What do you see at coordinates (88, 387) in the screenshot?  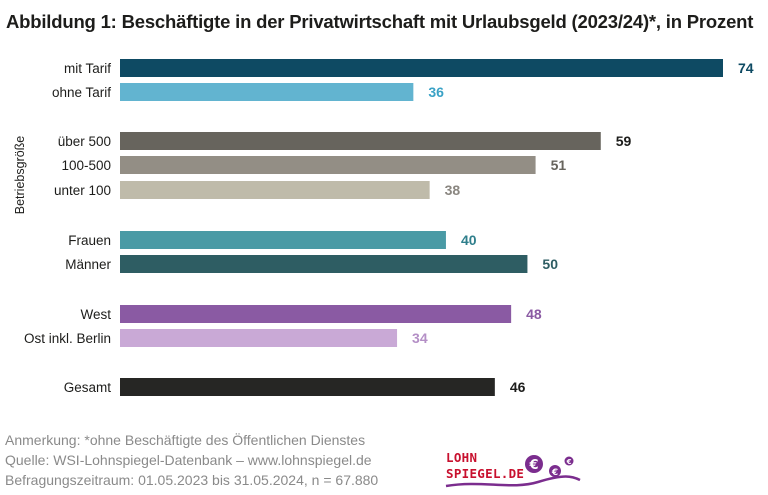 I see `category-label: Gesamt` at bounding box center [88, 387].